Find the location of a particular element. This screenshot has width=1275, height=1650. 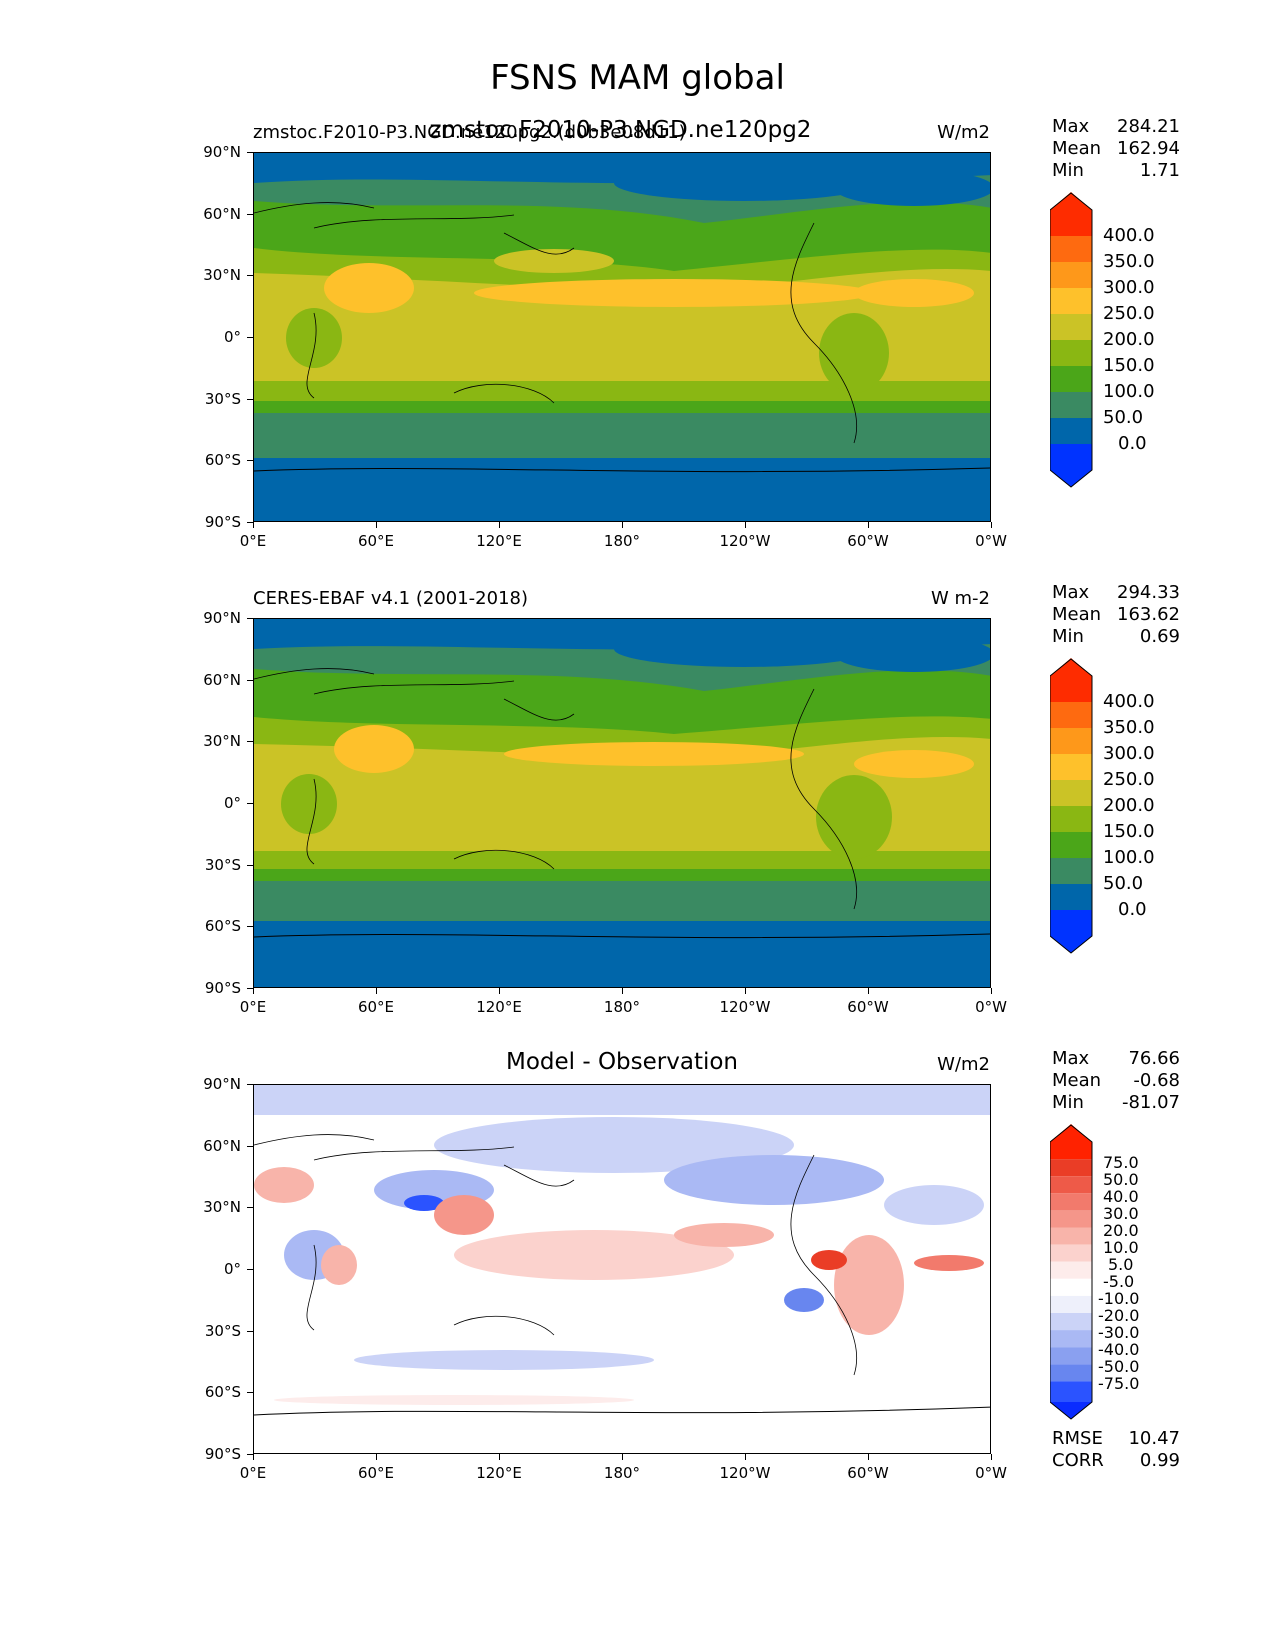

stats-row-max: Max 284.21 is located at coordinates (1116, 126).